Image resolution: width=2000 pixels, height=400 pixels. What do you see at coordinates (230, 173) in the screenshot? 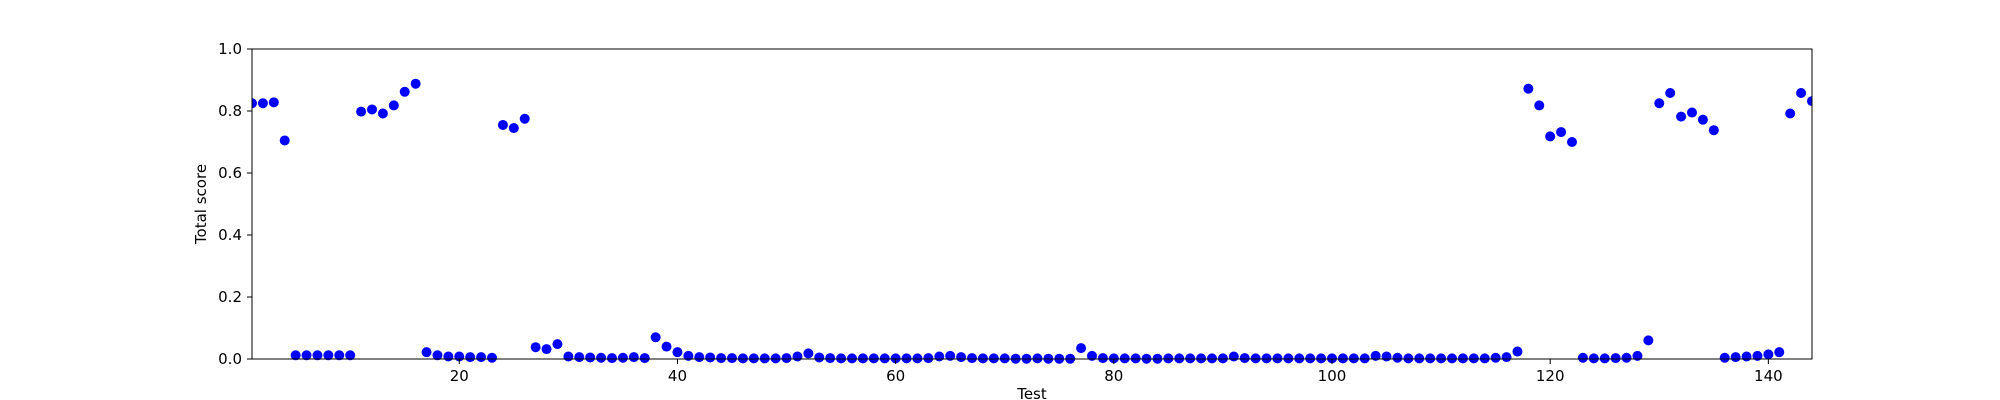
I see `y-tick-label: 0.6` at bounding box center [230, 173].